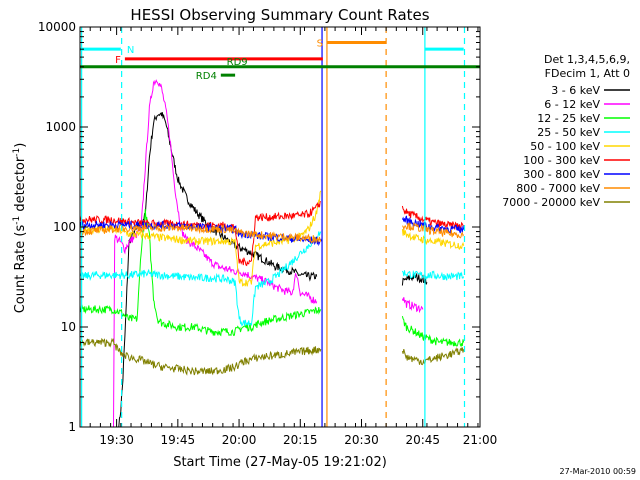 Image resolution: width=640 pixels, height=480 pixels. I want to click on legend-entry: 100 - 300 keV, so click(576, 160).